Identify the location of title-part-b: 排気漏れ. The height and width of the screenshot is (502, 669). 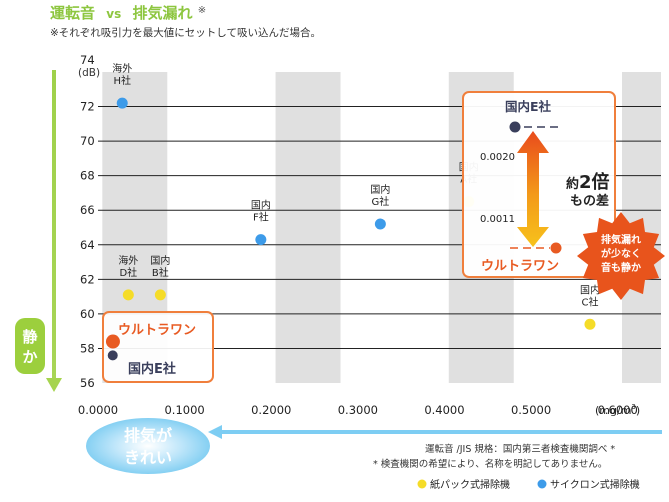
(162, 13).